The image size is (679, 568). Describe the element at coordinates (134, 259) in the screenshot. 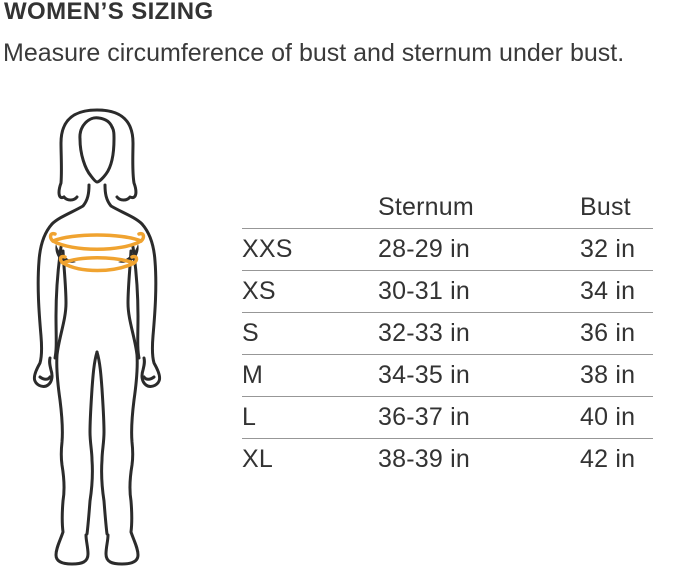

I see `sternum-tape-end-right` at that location.